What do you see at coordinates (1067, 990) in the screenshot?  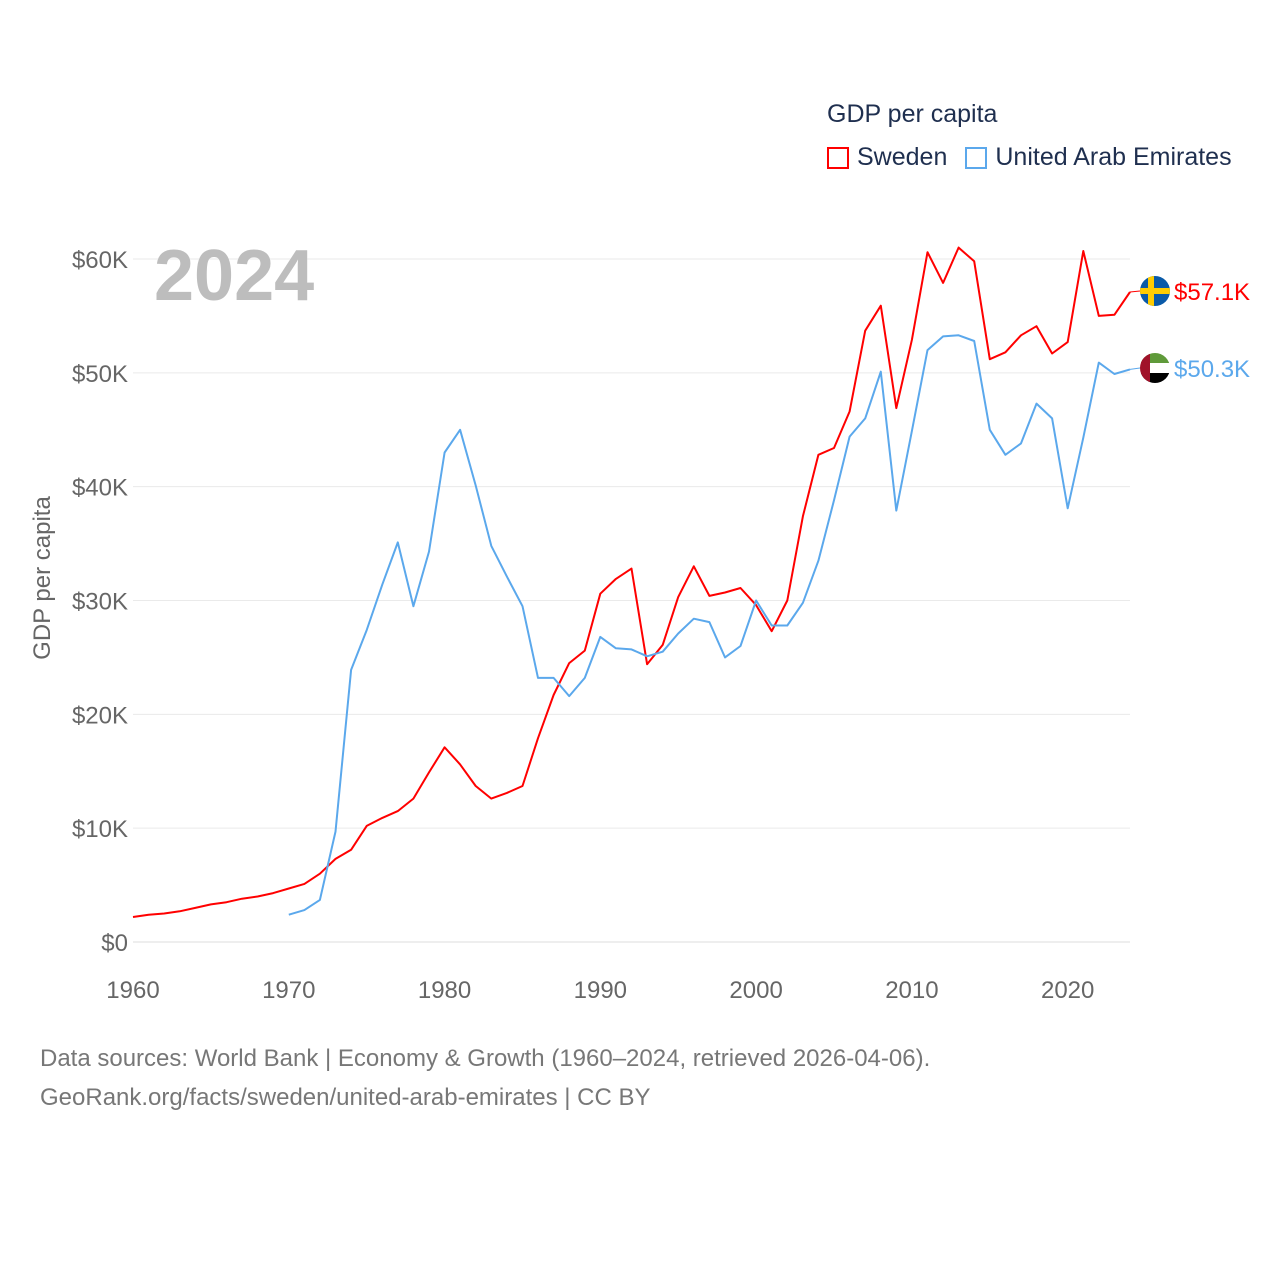 I see `x-tick-label: 2020` at bounding box center [1067, 990].